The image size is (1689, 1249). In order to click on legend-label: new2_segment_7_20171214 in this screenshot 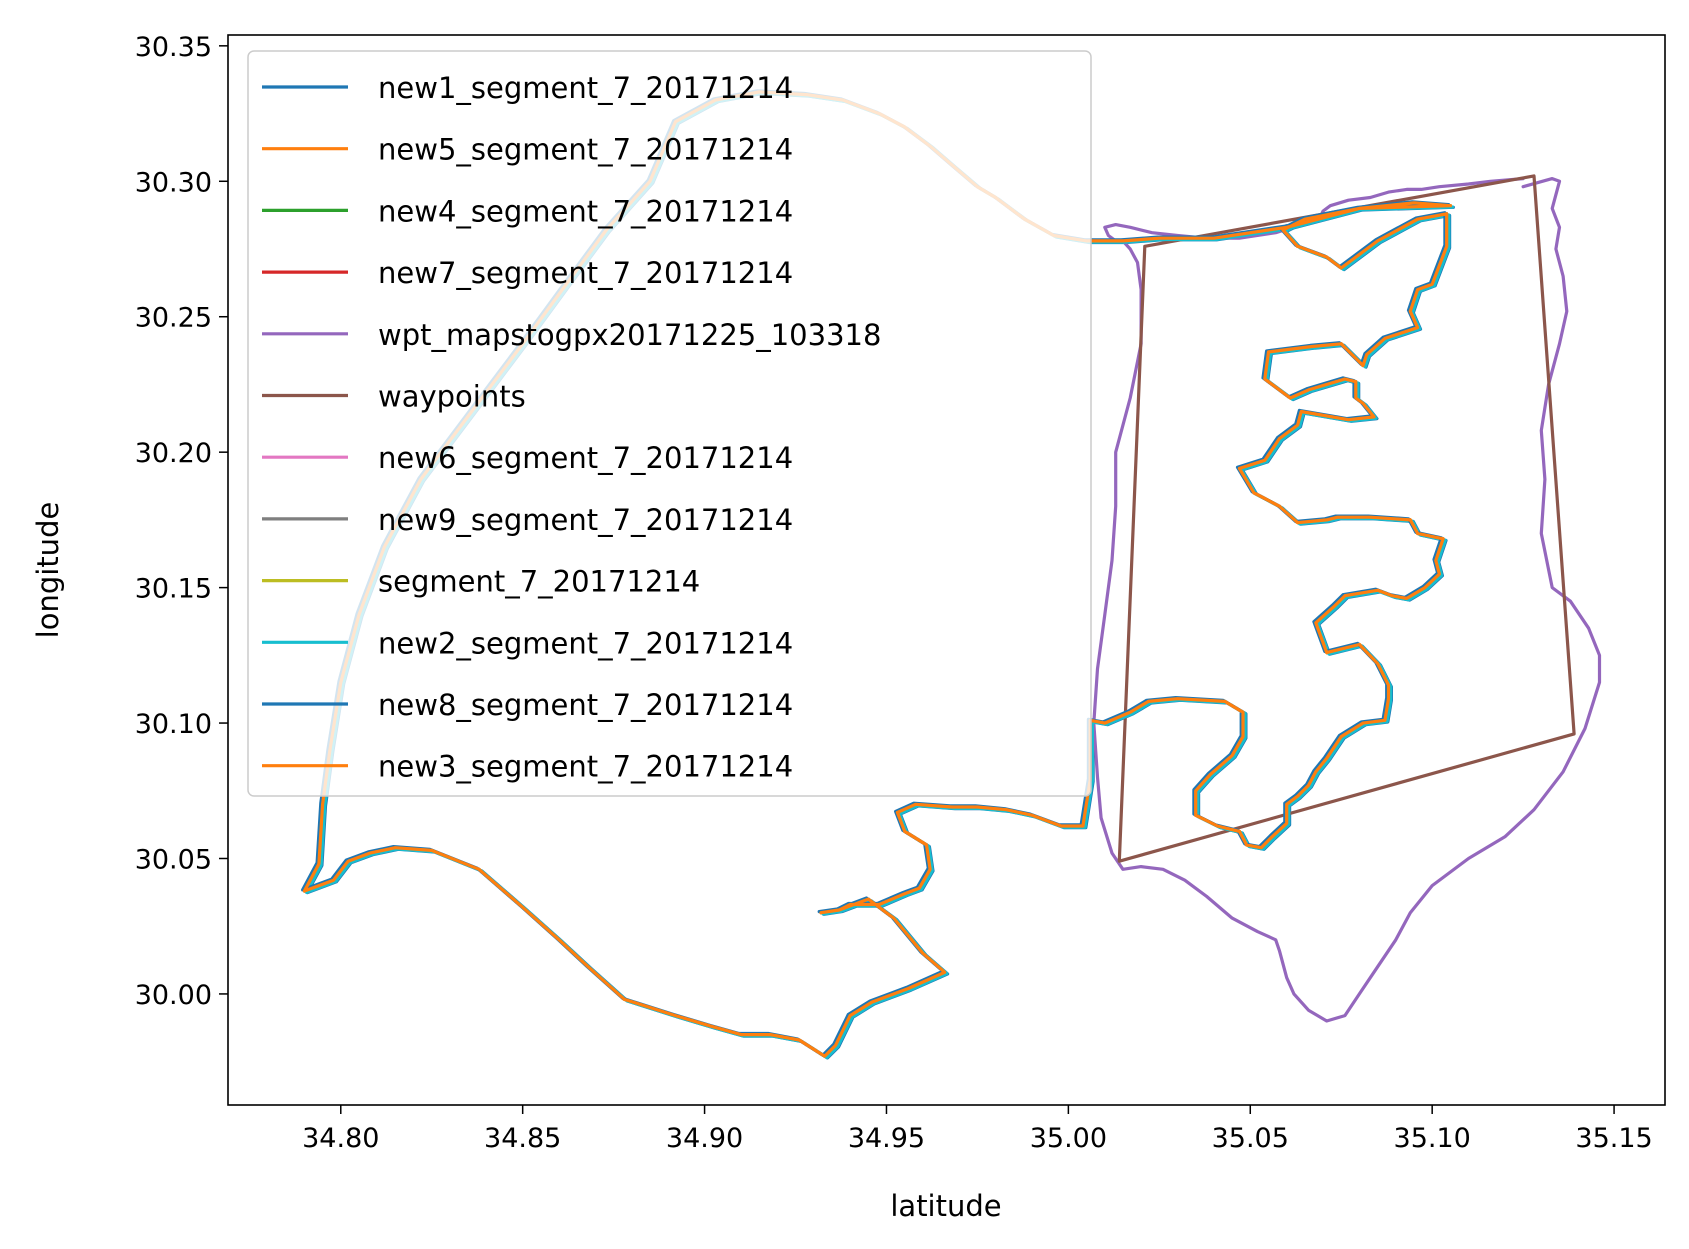, I will do `click(585, 643)`.